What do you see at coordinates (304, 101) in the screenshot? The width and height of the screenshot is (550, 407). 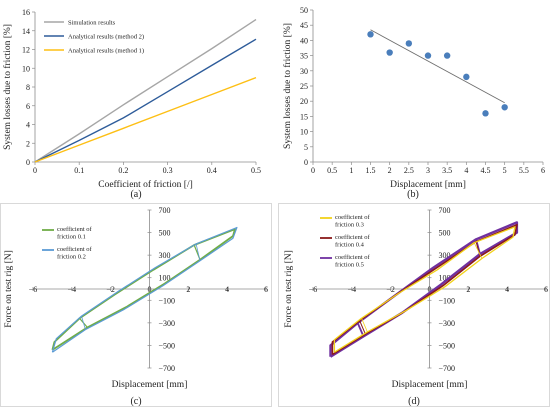 I see `y-tick-label: 20` at bounding box center [304, 101].